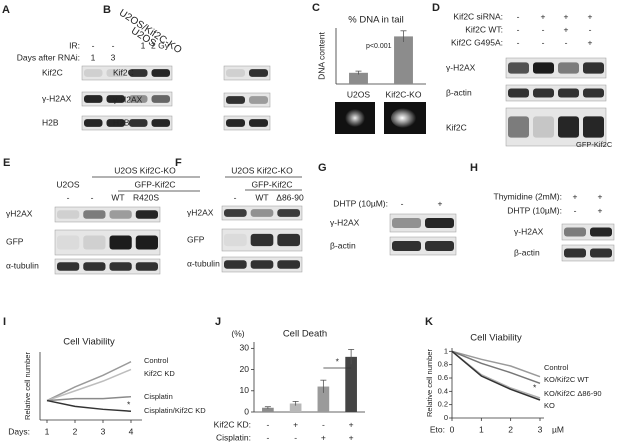 This screenshot has width=617, height=445. Describe the element at coordinates (47, 431) in the screenshot. I see `x-tick-label: 1` at that location.